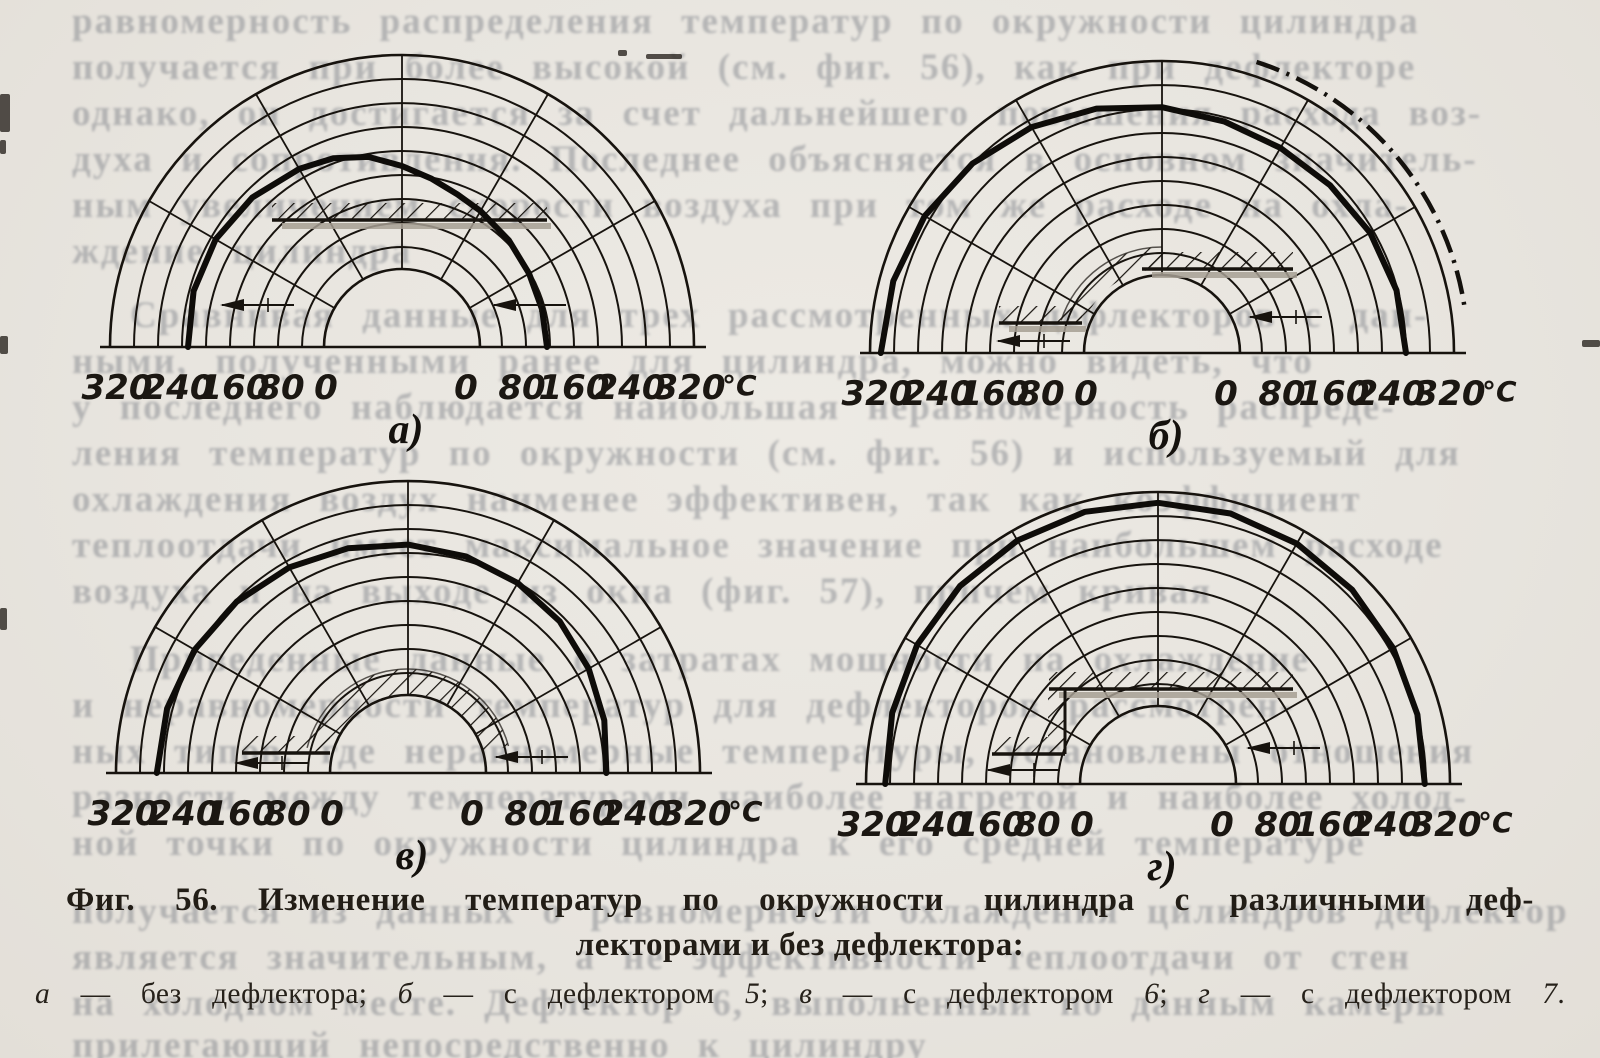  What do you see at coordinates (405, 994) in the screenshot?
I see `caption-legend-fragment: б` at bounding box center [405, 994].